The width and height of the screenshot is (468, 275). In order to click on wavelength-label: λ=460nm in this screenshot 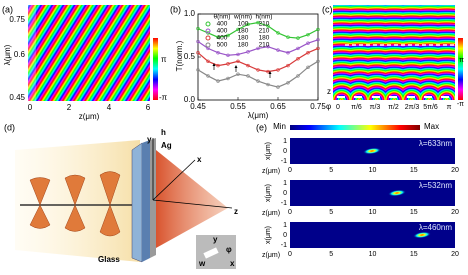, I will do `click(435, 227)`.